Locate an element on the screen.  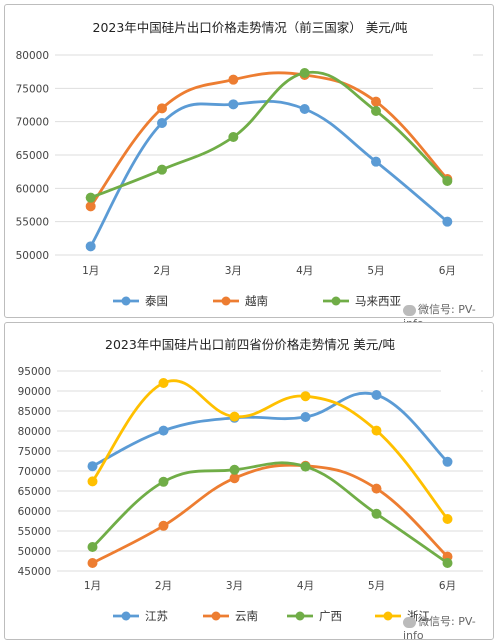
watermark: 微信号: PV-info is located at coordinates (439, 628).